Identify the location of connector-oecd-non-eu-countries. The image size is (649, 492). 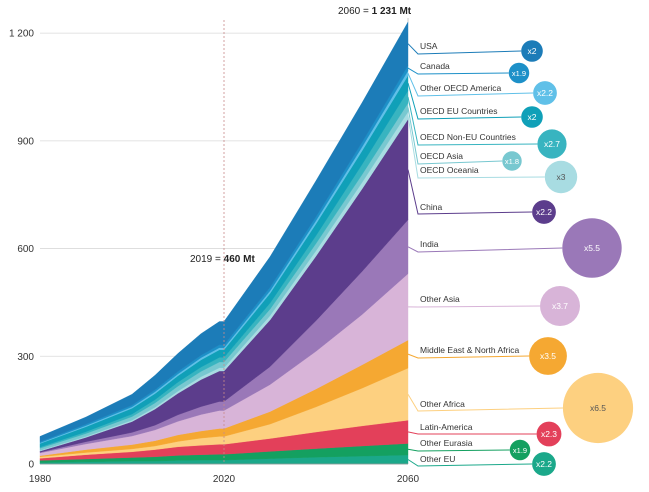
(472, 121).